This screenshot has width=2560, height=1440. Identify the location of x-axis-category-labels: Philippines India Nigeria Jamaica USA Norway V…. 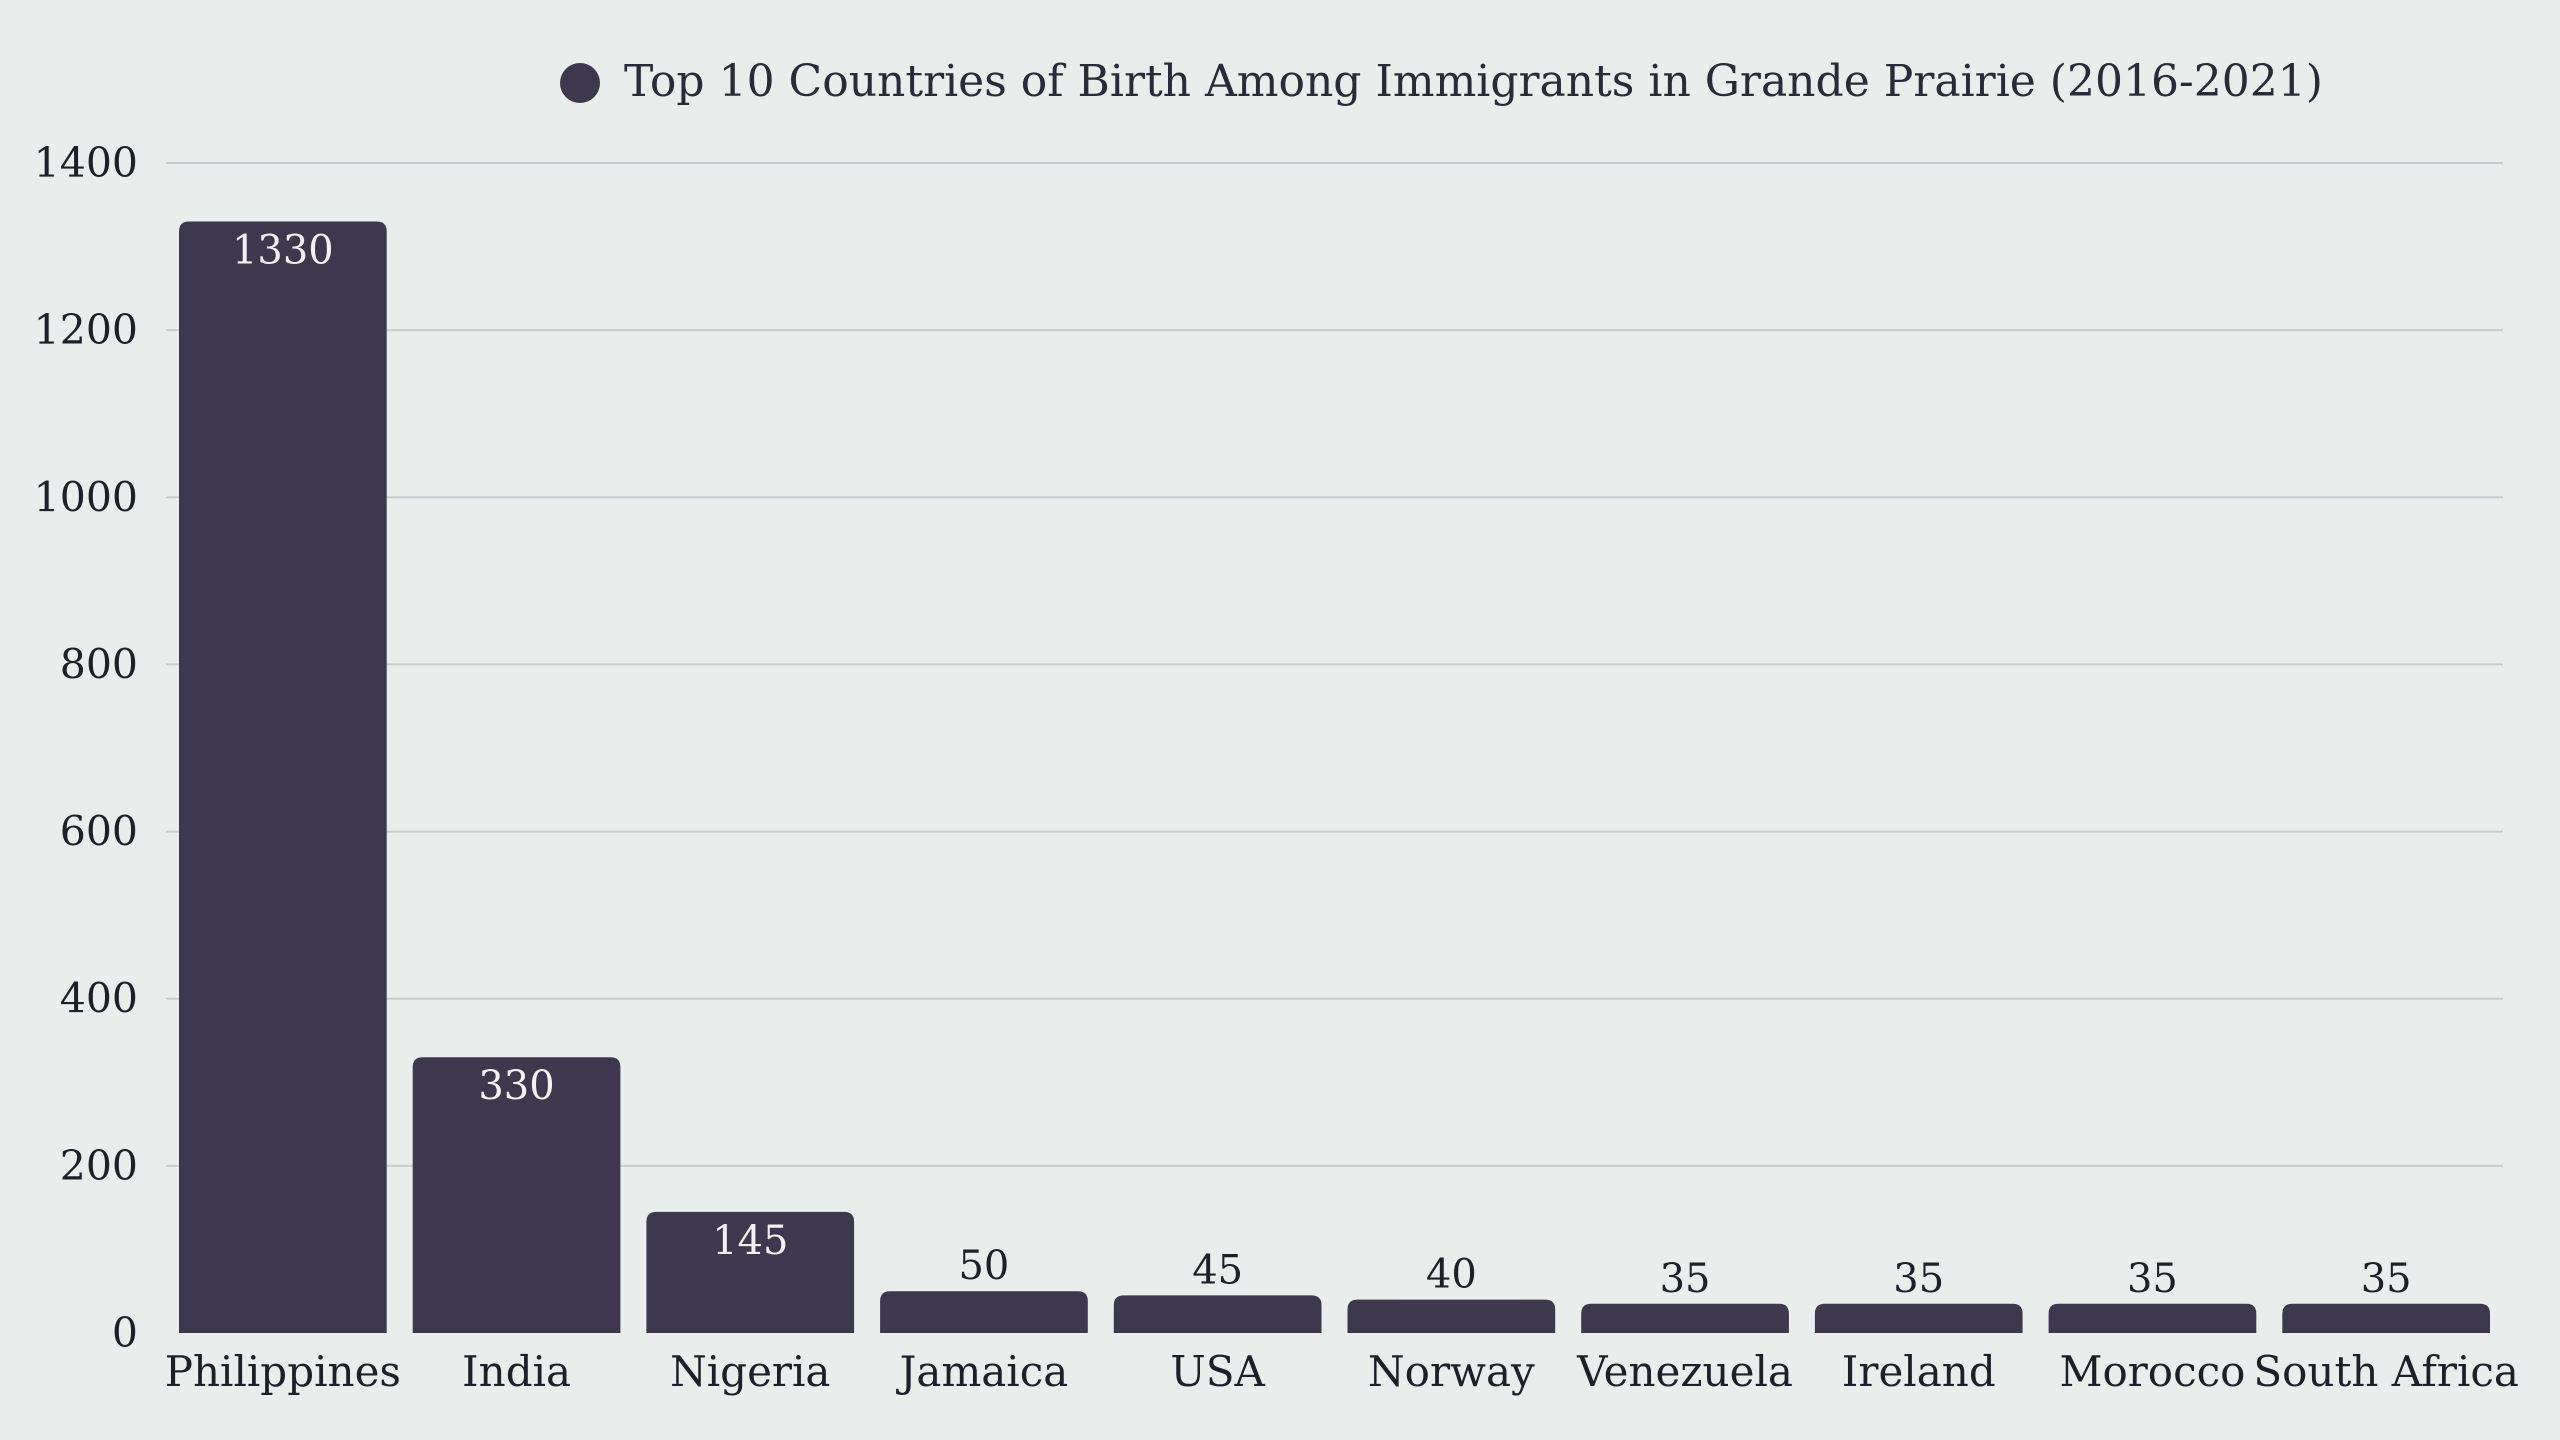
(1342, 1371).